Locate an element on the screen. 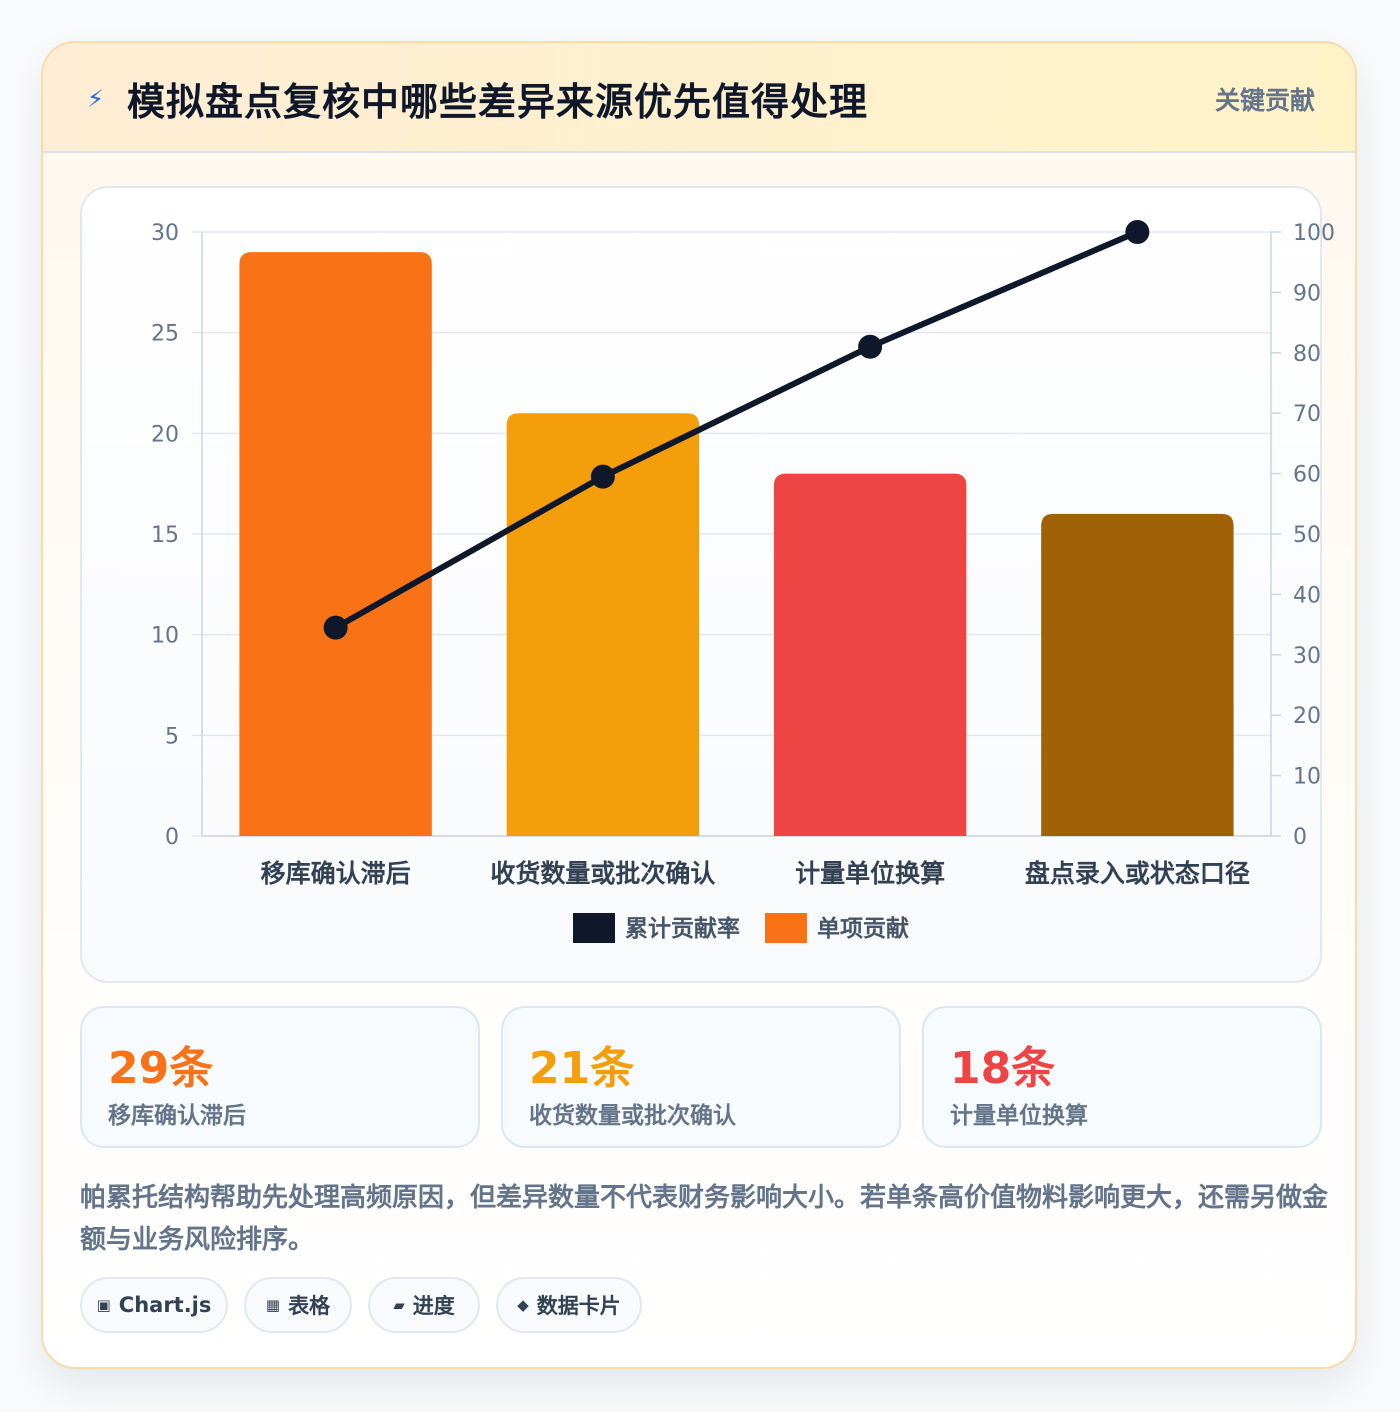 The height and width of the screenshot is (1412, 1400). y-left-tick-label: 30 is located at coordinates (165, 233).